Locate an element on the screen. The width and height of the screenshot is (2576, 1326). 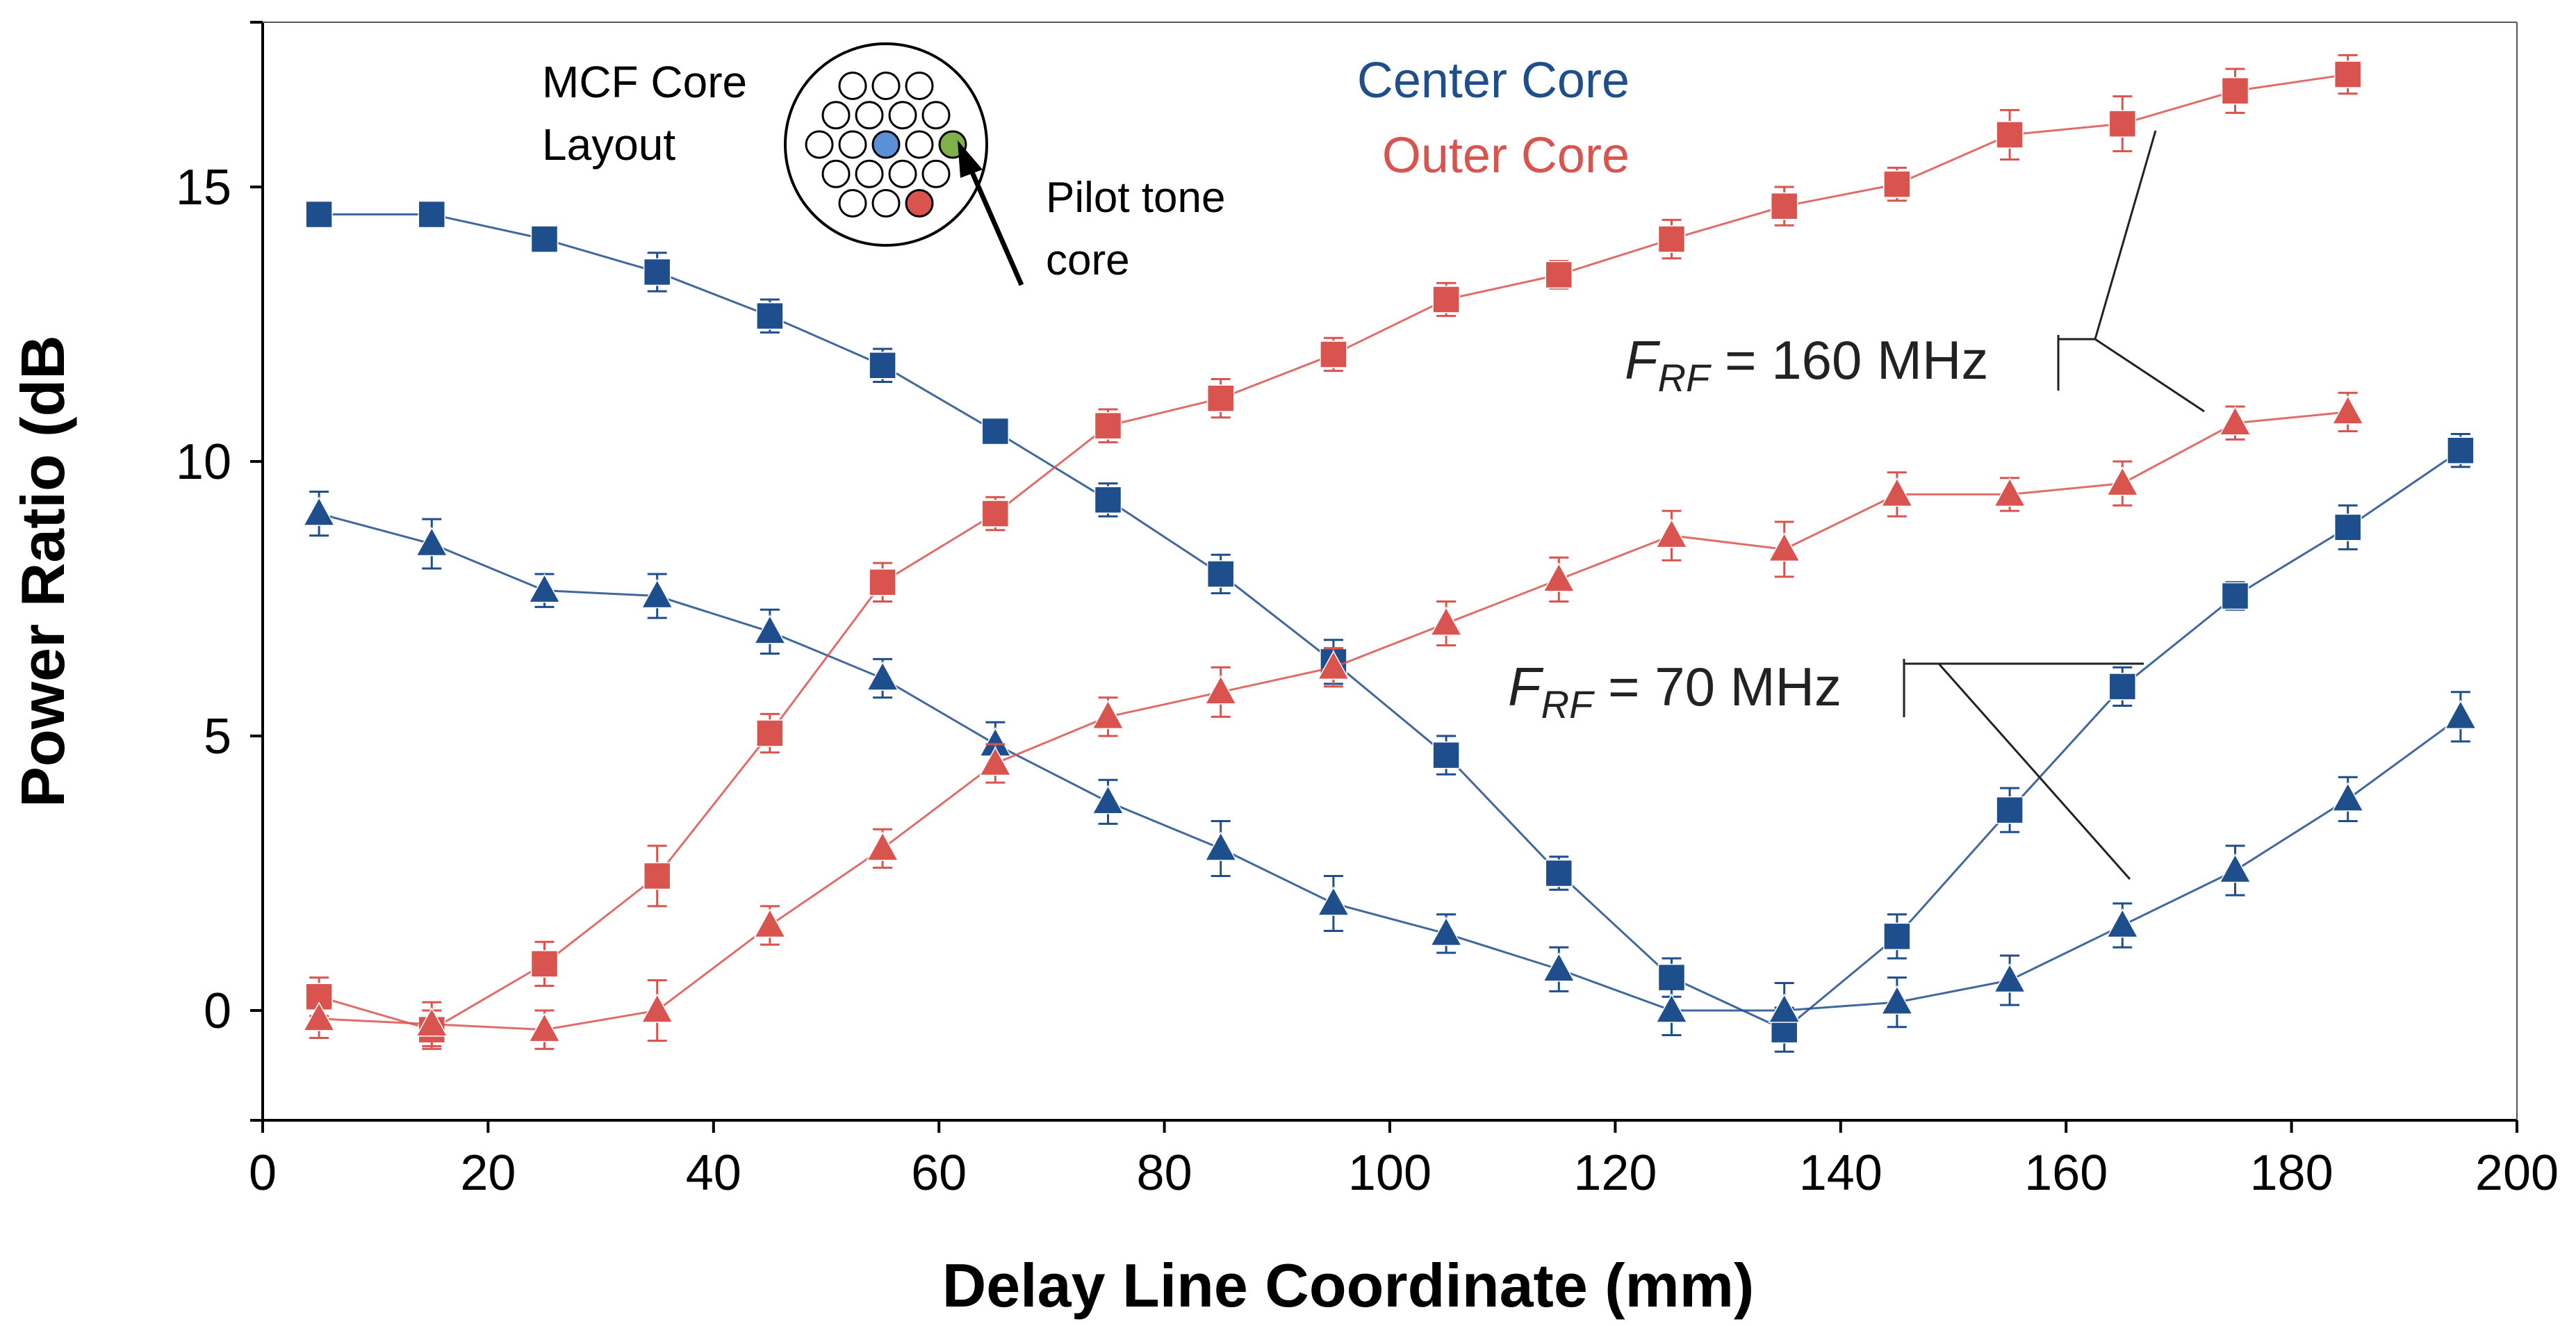
x-tick-label: 0 is located at coordinates (263, 1173).